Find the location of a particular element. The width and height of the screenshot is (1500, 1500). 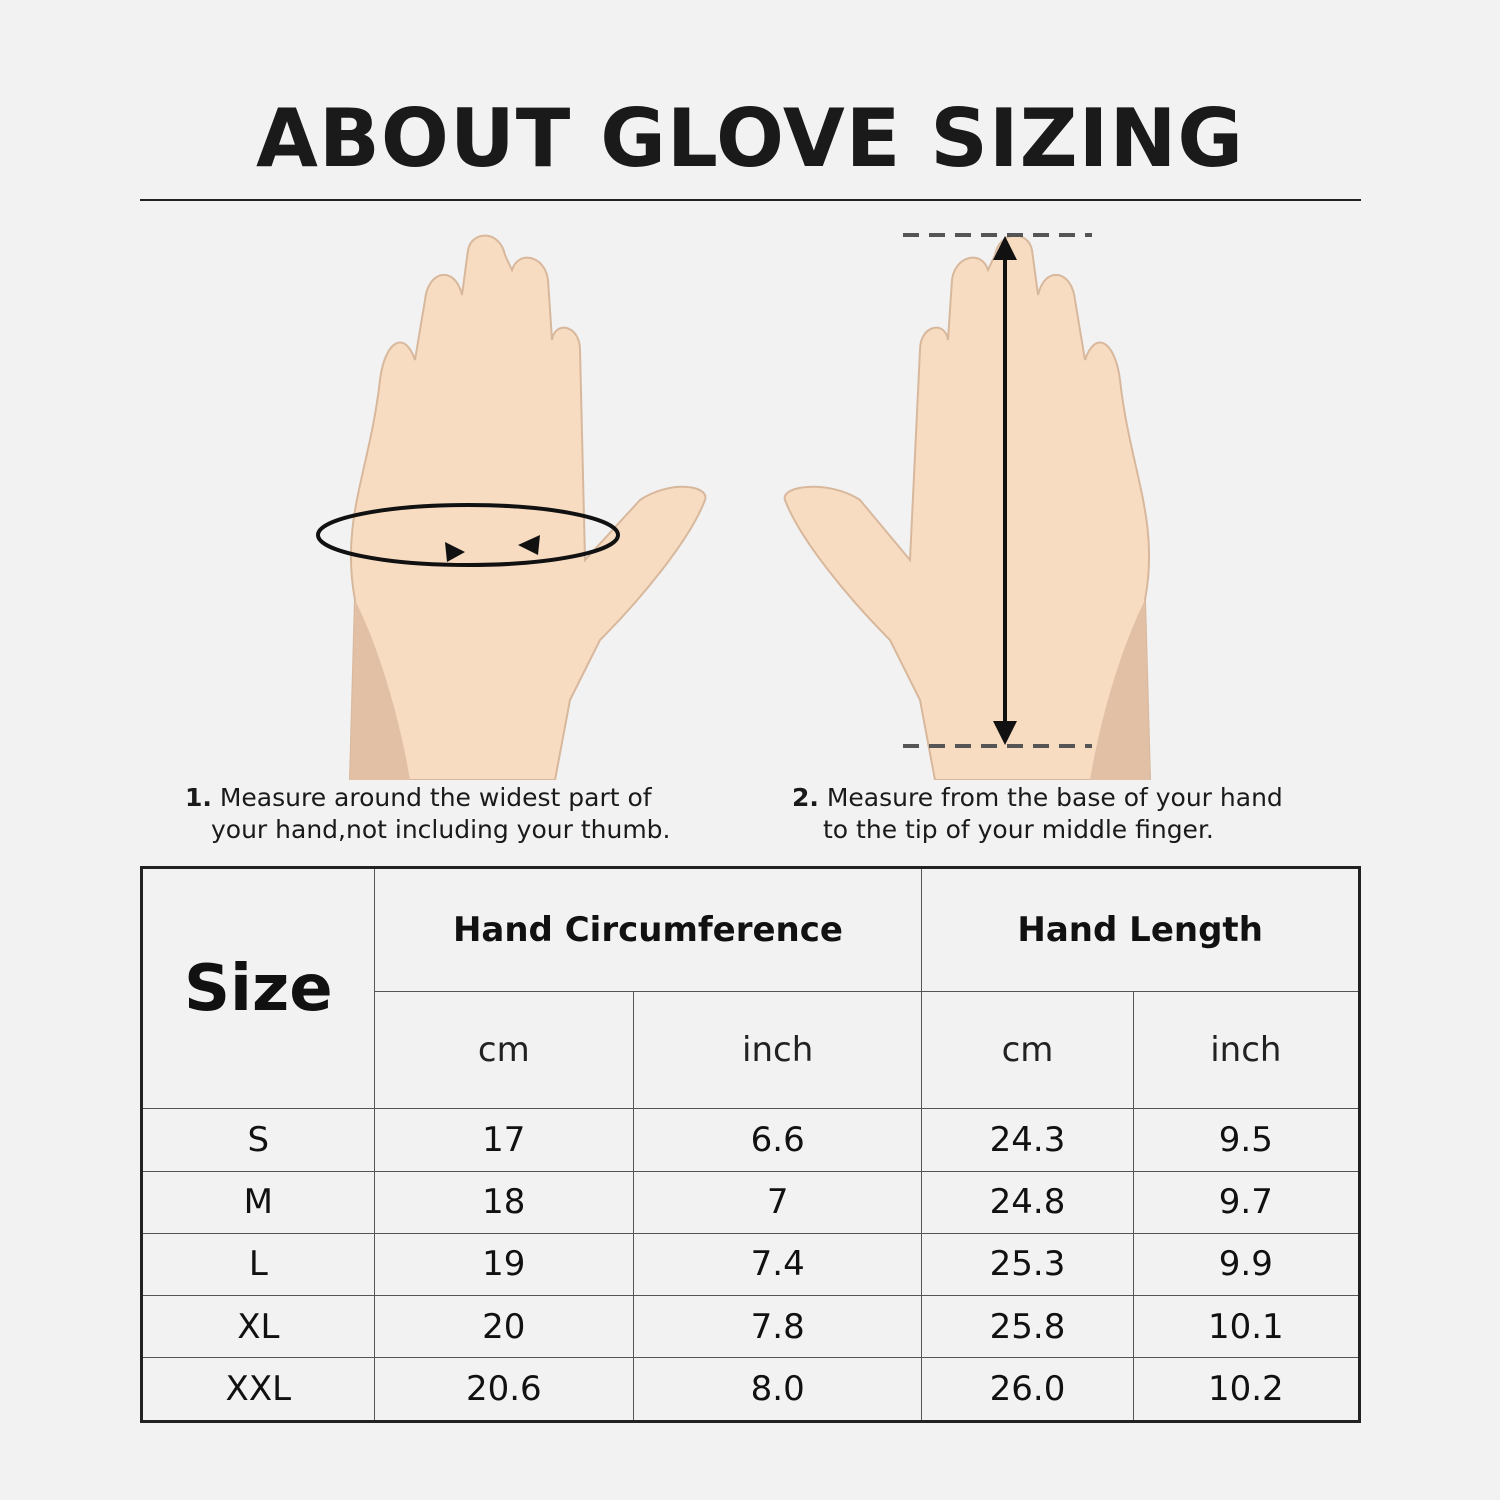

cell-size: XL is located at coordinates (258, 1326).